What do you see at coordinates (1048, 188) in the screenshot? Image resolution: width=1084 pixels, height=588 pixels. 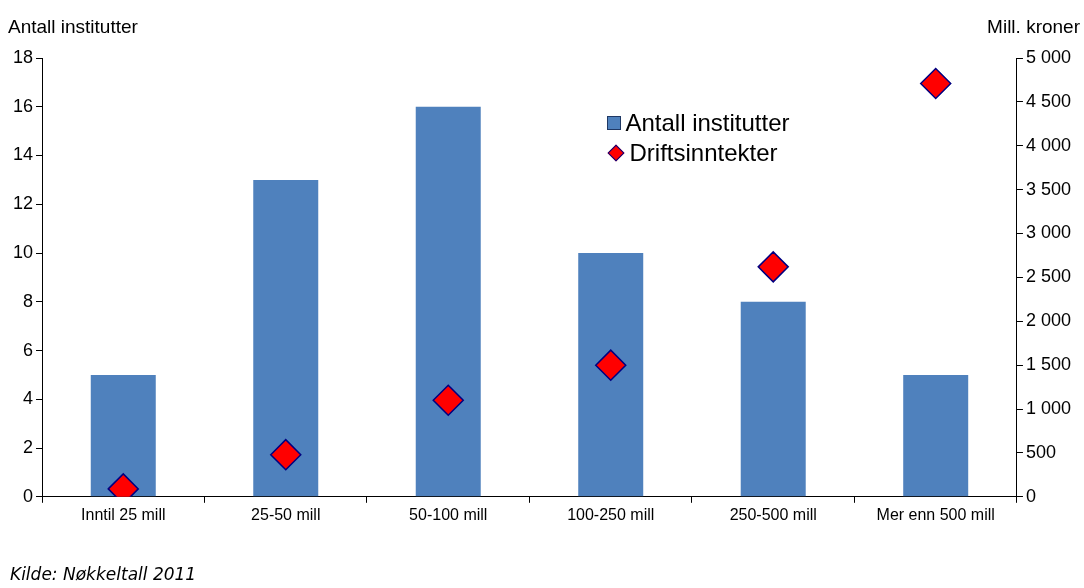 I see `y2-tick-label: 3 500` at bounding box center [1048, 188].